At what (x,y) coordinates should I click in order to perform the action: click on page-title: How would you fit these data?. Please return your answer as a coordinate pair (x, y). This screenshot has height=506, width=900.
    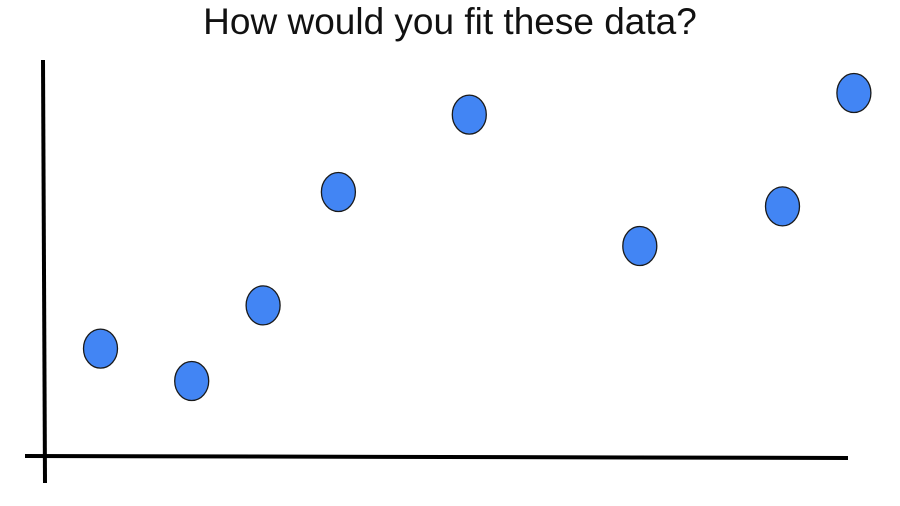
    Looking at the image, I should click on (450, 21).